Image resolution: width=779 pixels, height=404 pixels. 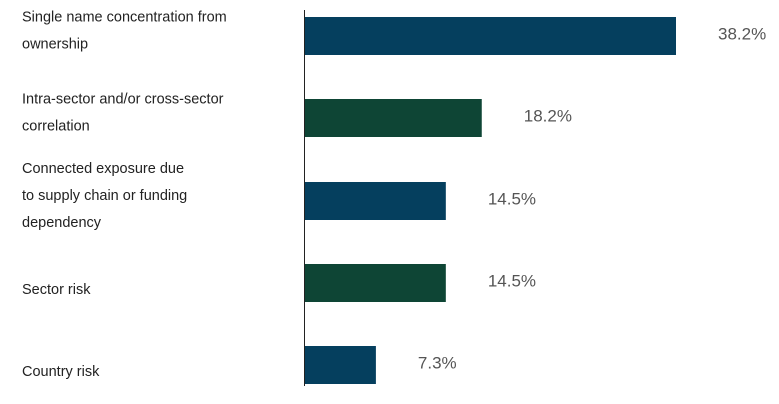 I want to click on category-label: Connected exposure due, so click(x=103, y=169).